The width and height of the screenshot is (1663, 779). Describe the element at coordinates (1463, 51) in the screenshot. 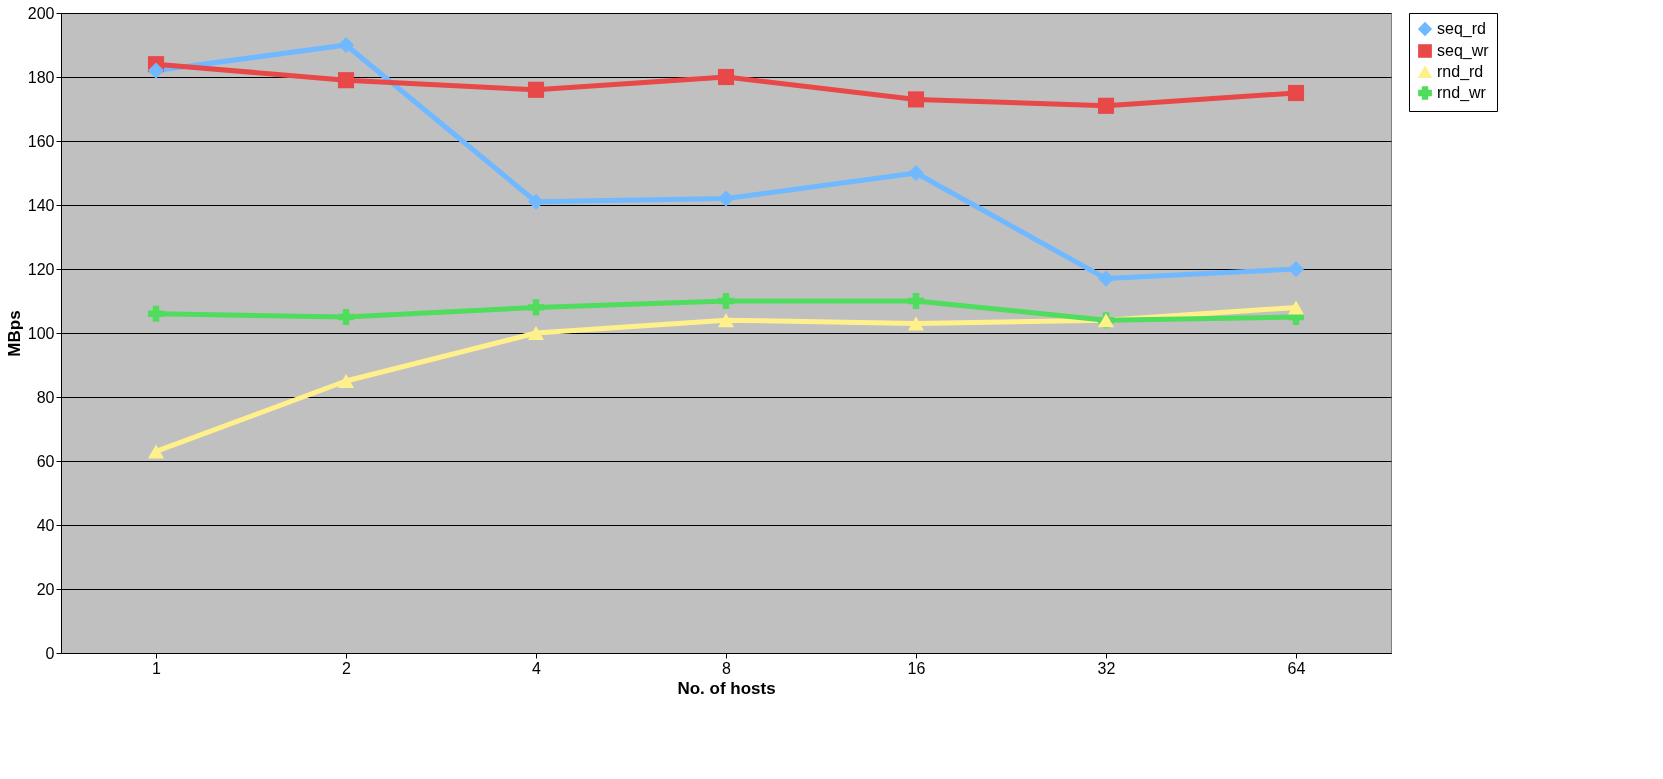

I see `legend-label: seq_wr` at that location.